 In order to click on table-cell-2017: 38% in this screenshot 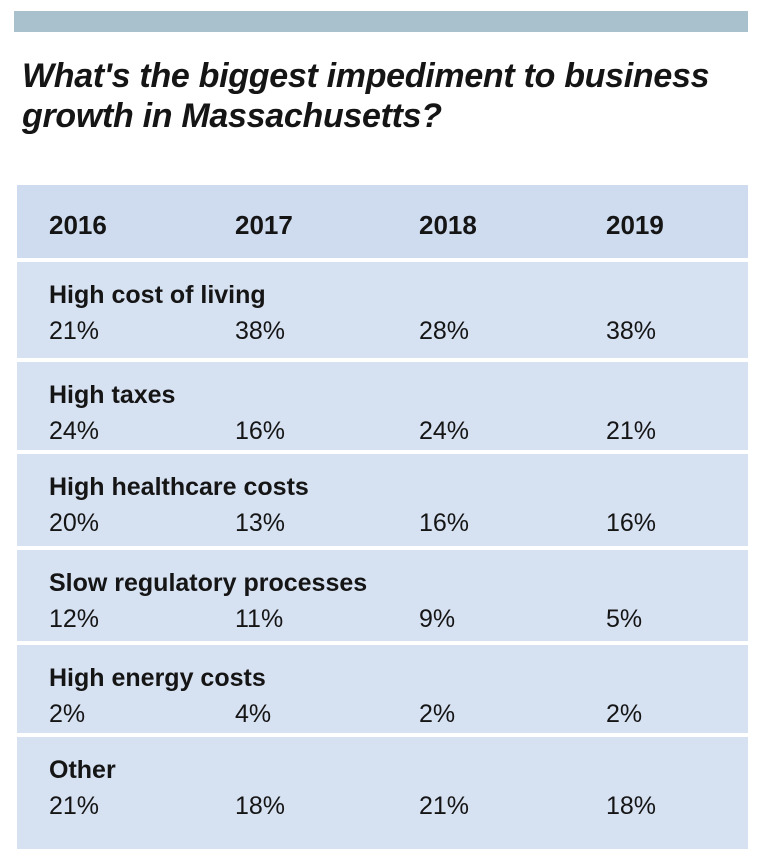, I will do `click(260, 331)`.